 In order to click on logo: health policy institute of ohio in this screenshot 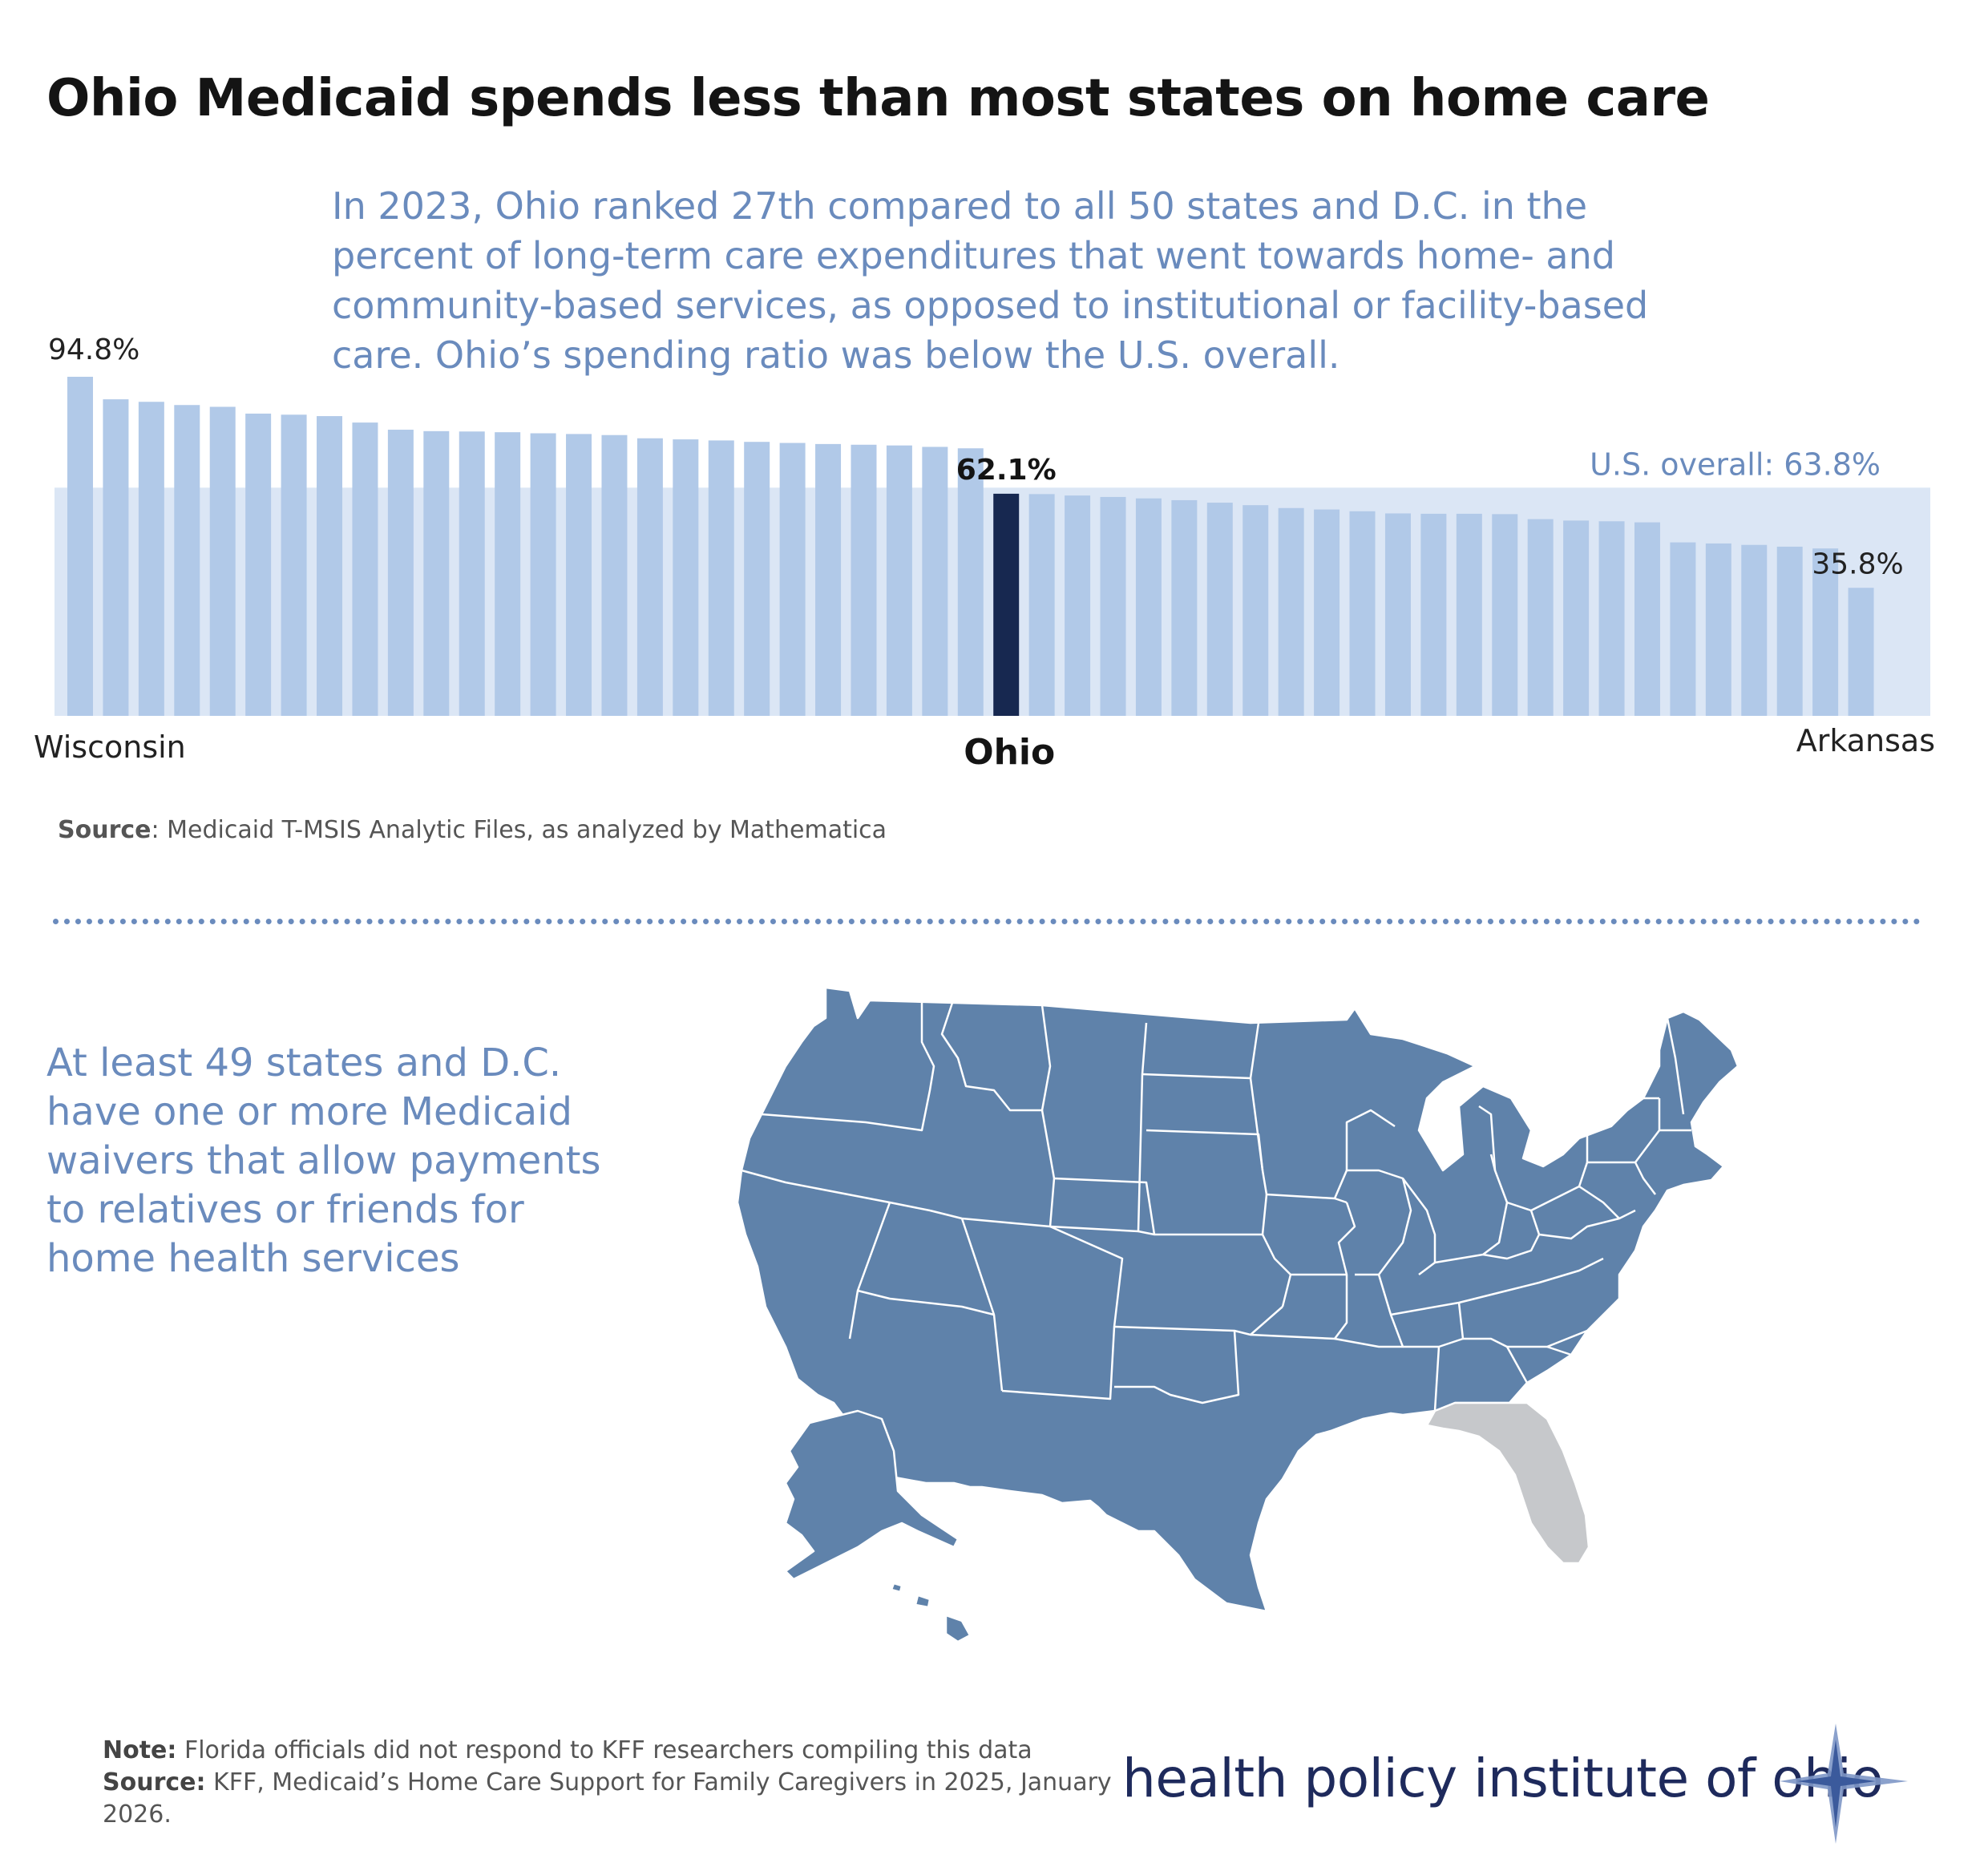, I will do `click(1523, 1784)`.